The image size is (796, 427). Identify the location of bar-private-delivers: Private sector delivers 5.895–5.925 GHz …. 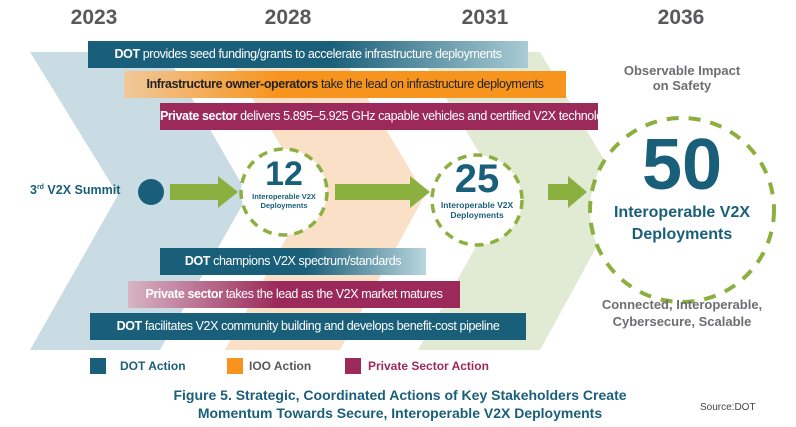
(388, 116).